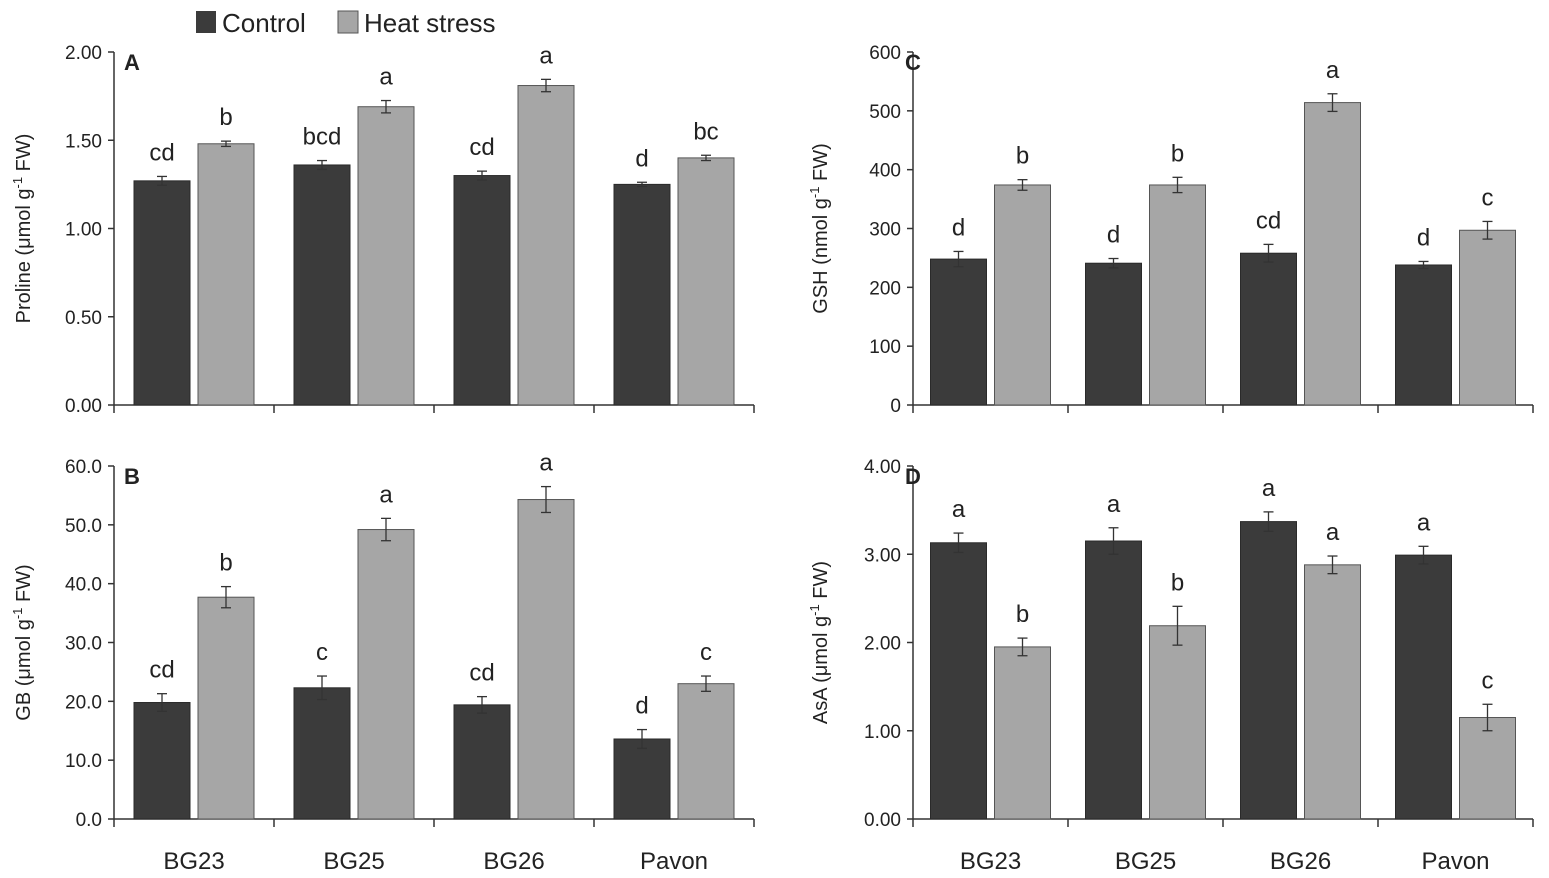 This screenshot has height=878, width=1549. Describe the element at coordinates (83, 585) in the screenshot. I see `y-tick-label: 40.0` at that location.